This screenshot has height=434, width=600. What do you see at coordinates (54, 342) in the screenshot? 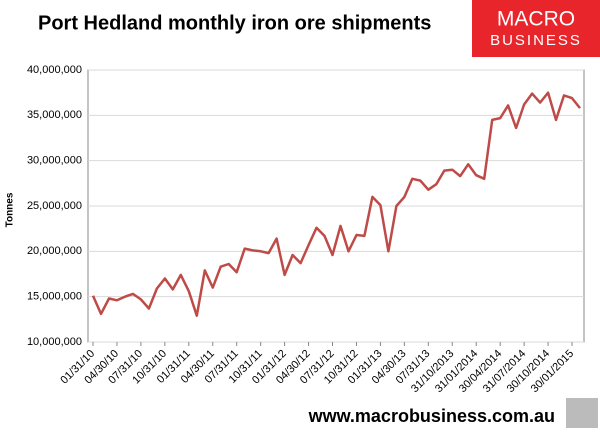
I see `y-tick-label: 10,000,000` at bounding box center [54, 342].